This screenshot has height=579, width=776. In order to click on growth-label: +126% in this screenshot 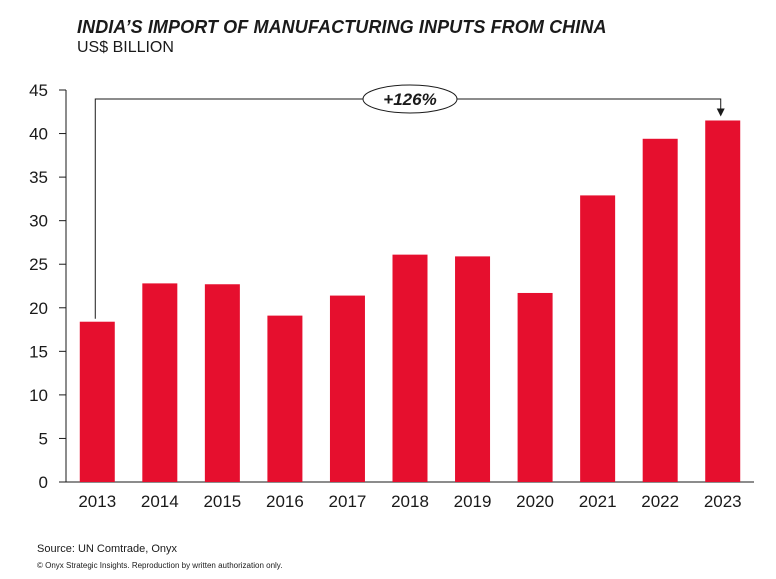, I will do `click(409, 99)`.